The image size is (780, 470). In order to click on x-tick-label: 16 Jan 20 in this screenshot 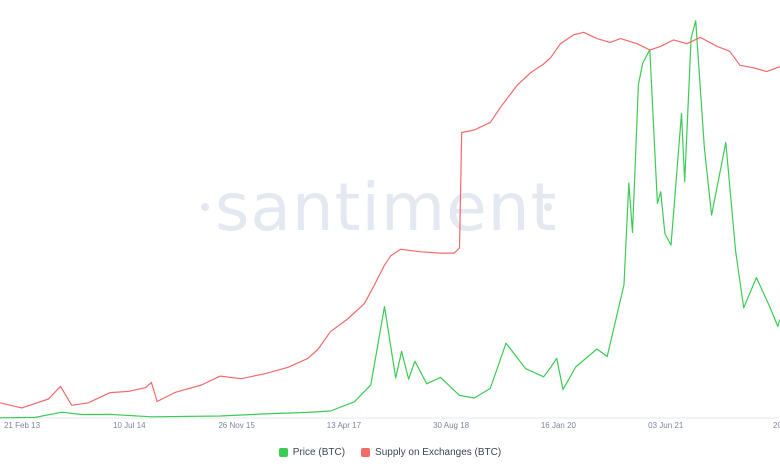, I will do `click(559, 425)`.